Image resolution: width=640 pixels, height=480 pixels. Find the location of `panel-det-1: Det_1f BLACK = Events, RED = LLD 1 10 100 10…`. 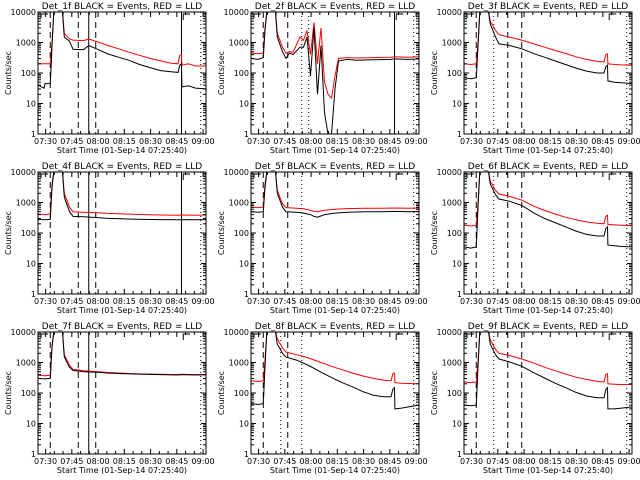

panel-det-1: Det_1f BLACK = Events, RED = LLD 1 10 100 10… is located at coordinates (109, 78).